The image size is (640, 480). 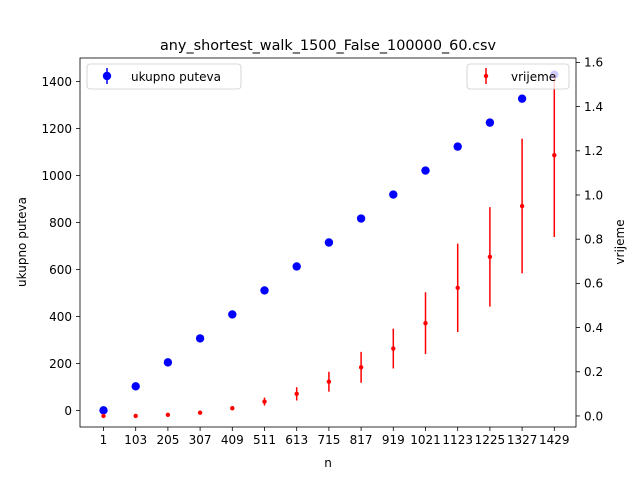 What do you see at coordinates (107, 76) in the screenshot?
I see `legend-left-marker` at bounding box center [107, 76].